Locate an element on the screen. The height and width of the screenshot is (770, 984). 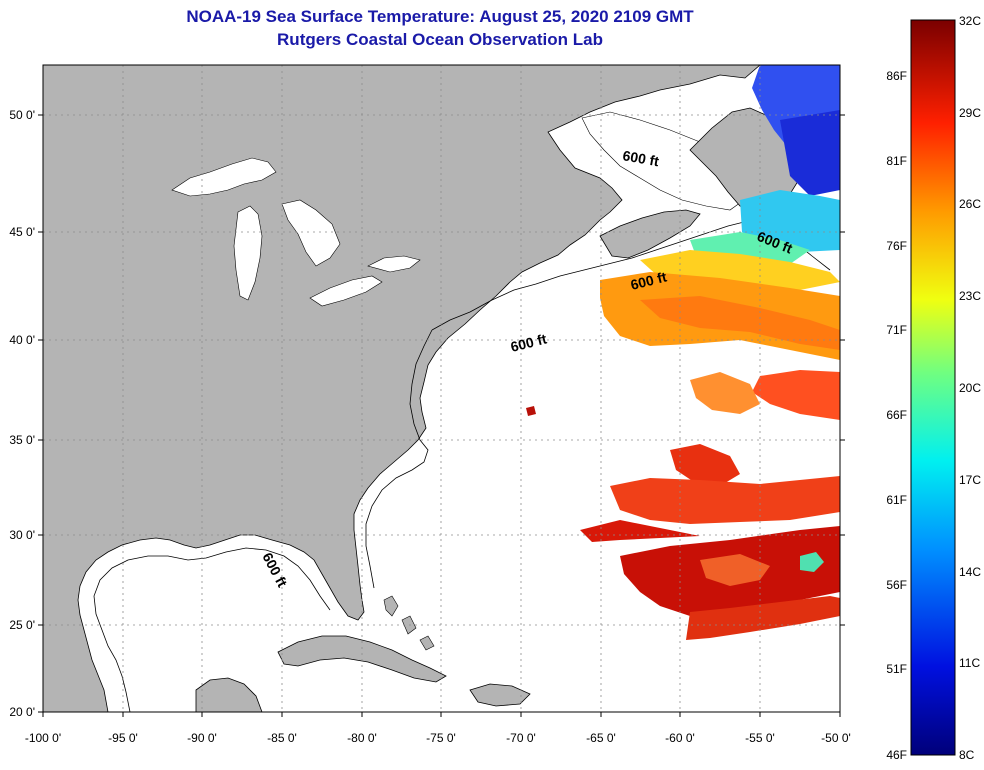
lat-label: 20 0' is located at coordinates (22, 712).